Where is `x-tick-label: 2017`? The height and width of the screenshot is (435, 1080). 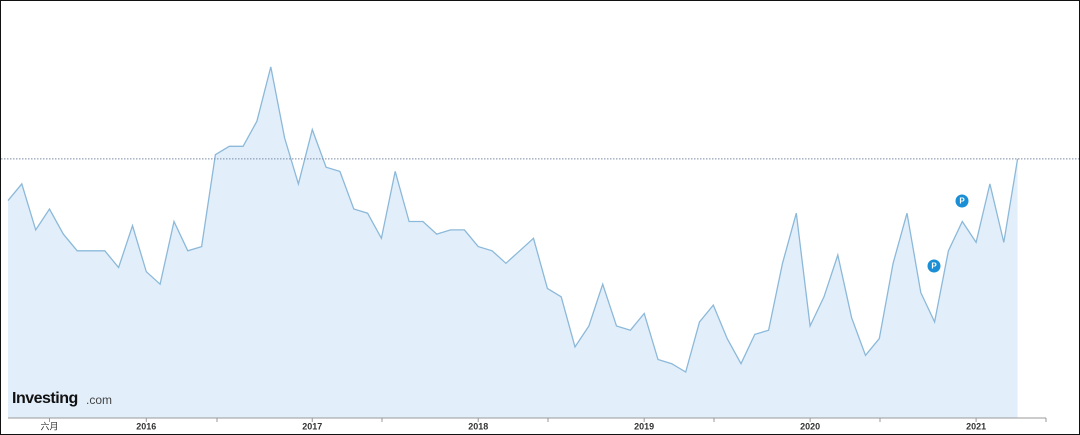 x-tick-label: 2017 is located at coordinates (312, 426).